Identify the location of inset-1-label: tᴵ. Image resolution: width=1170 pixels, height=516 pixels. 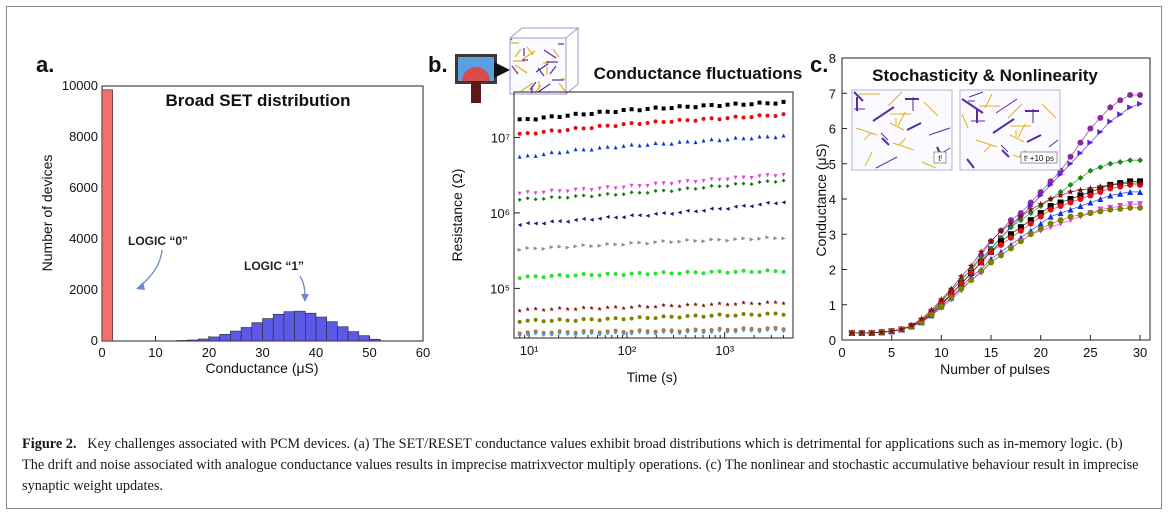
(940, 158).